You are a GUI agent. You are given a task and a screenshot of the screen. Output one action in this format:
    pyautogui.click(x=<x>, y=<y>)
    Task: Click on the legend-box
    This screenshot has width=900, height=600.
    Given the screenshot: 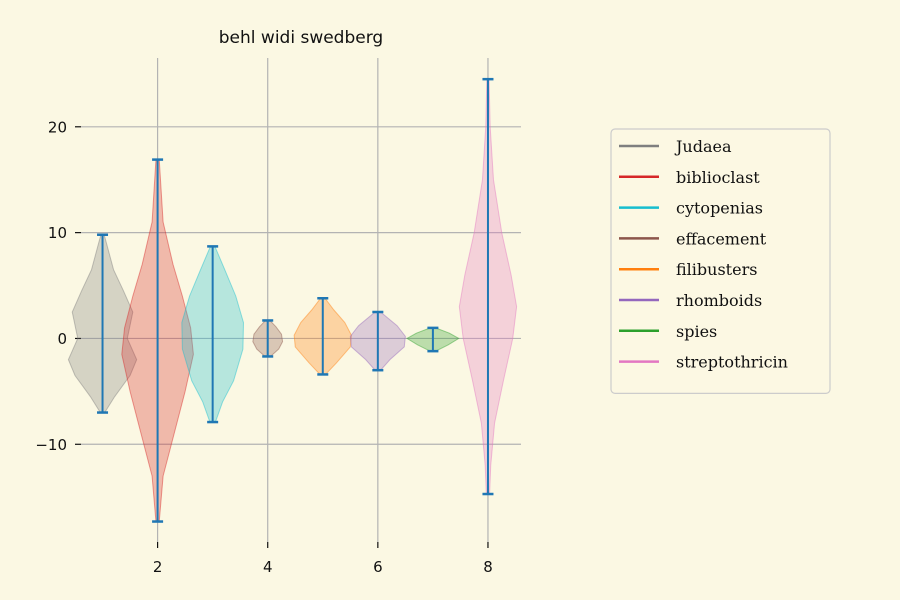 What is the action you would take?
    pyautogui.click(x=720, y=261)
    